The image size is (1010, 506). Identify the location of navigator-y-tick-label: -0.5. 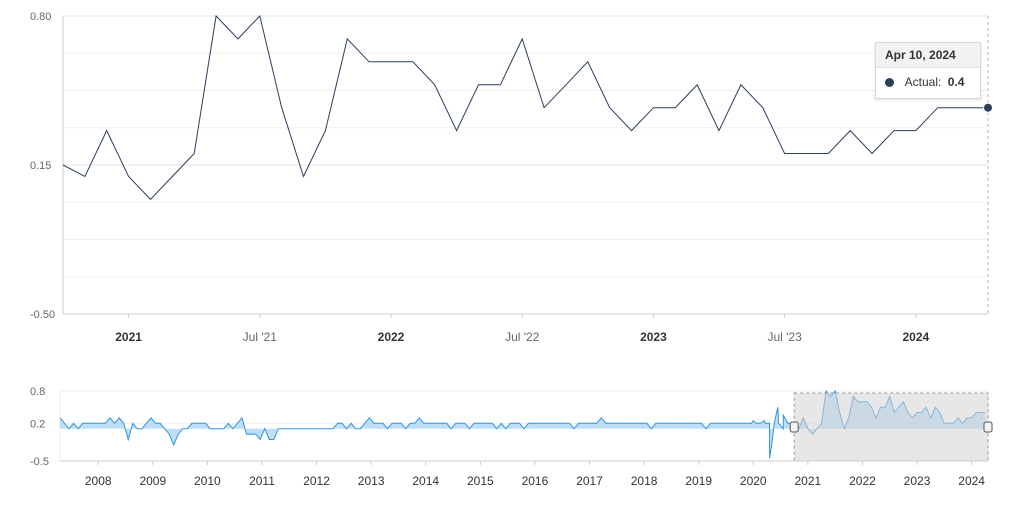
(39, 462).